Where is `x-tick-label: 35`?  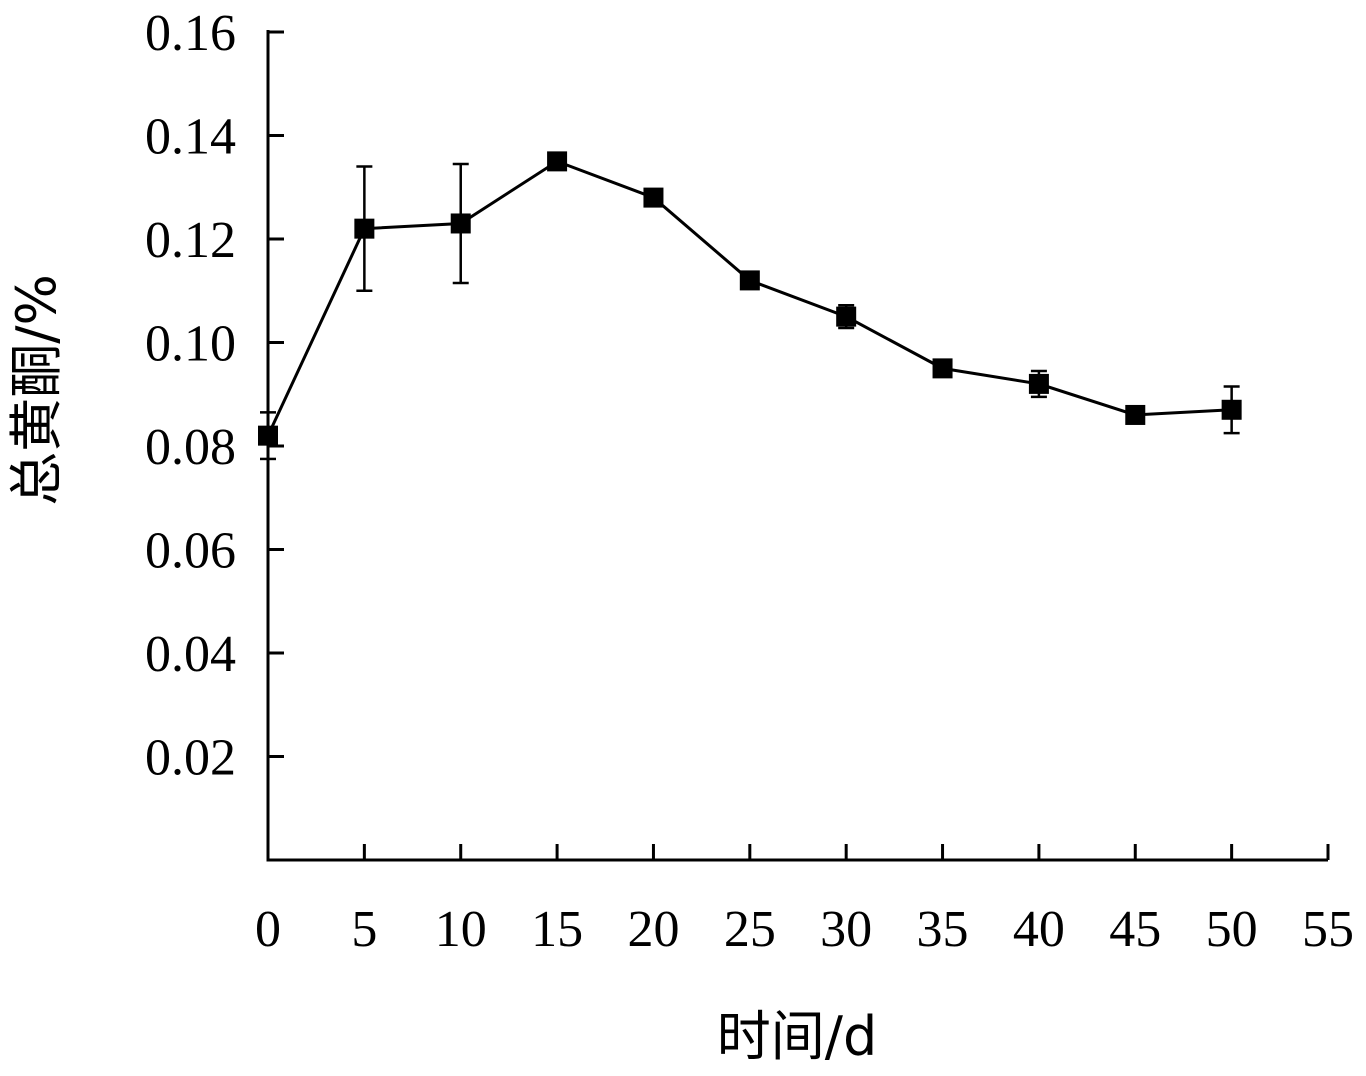
x-tick-label: 35 is located at coordinates (943, 929).